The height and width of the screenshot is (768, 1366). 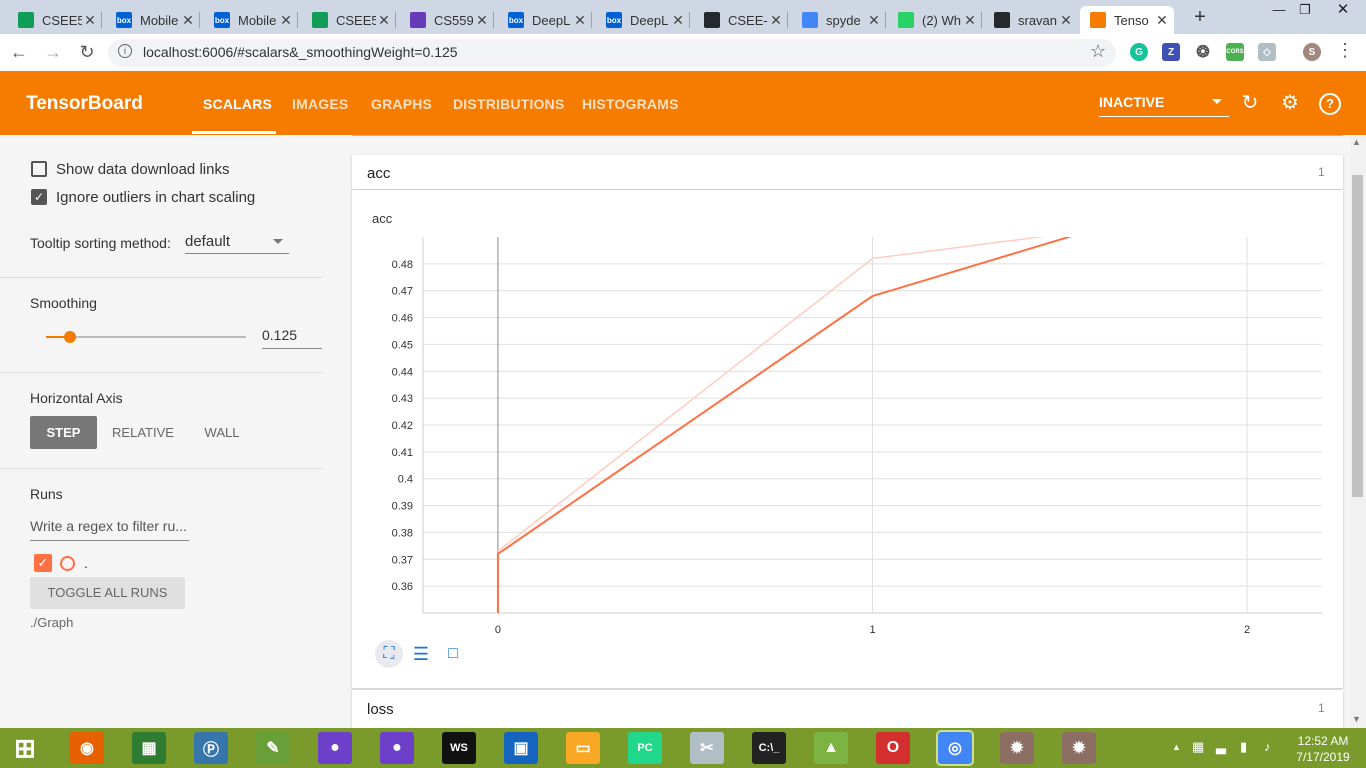 What do you see at coordinates (1031, 20) in the screenshot?
I see `browser-tab: sravan ✕` at bounding box center [1031, 20].